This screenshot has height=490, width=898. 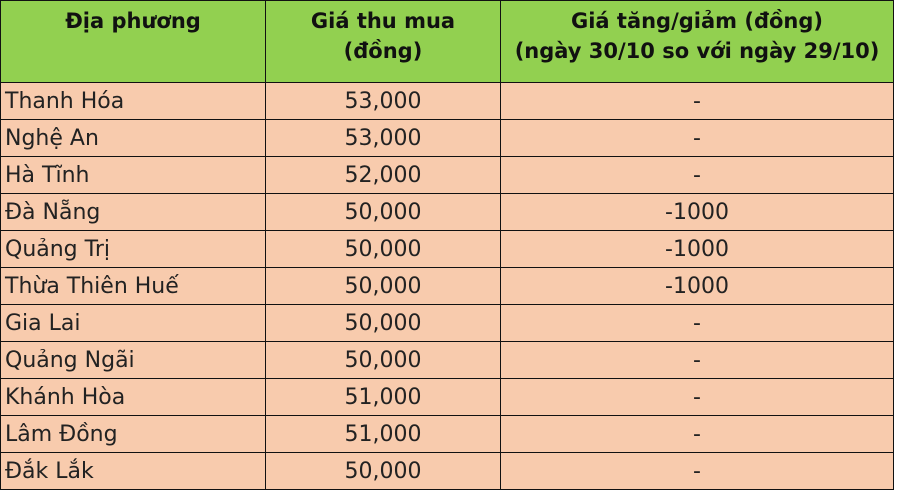 I want to click on region-cell: Khánh Hòa, so click(x=133, y=397).